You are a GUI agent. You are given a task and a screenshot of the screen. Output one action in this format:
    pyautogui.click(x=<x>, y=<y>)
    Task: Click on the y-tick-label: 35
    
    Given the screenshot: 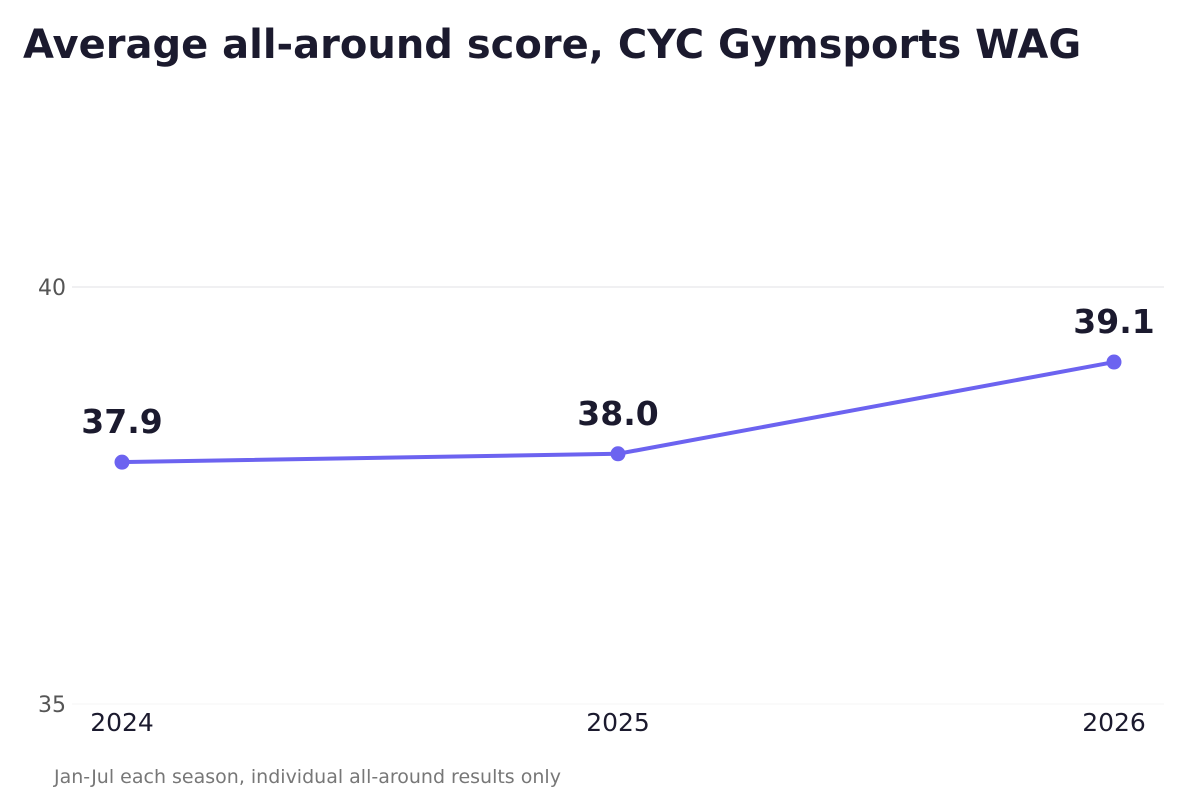 What is the action you would take?
    pyautogui.click(x=52, y=705)
    